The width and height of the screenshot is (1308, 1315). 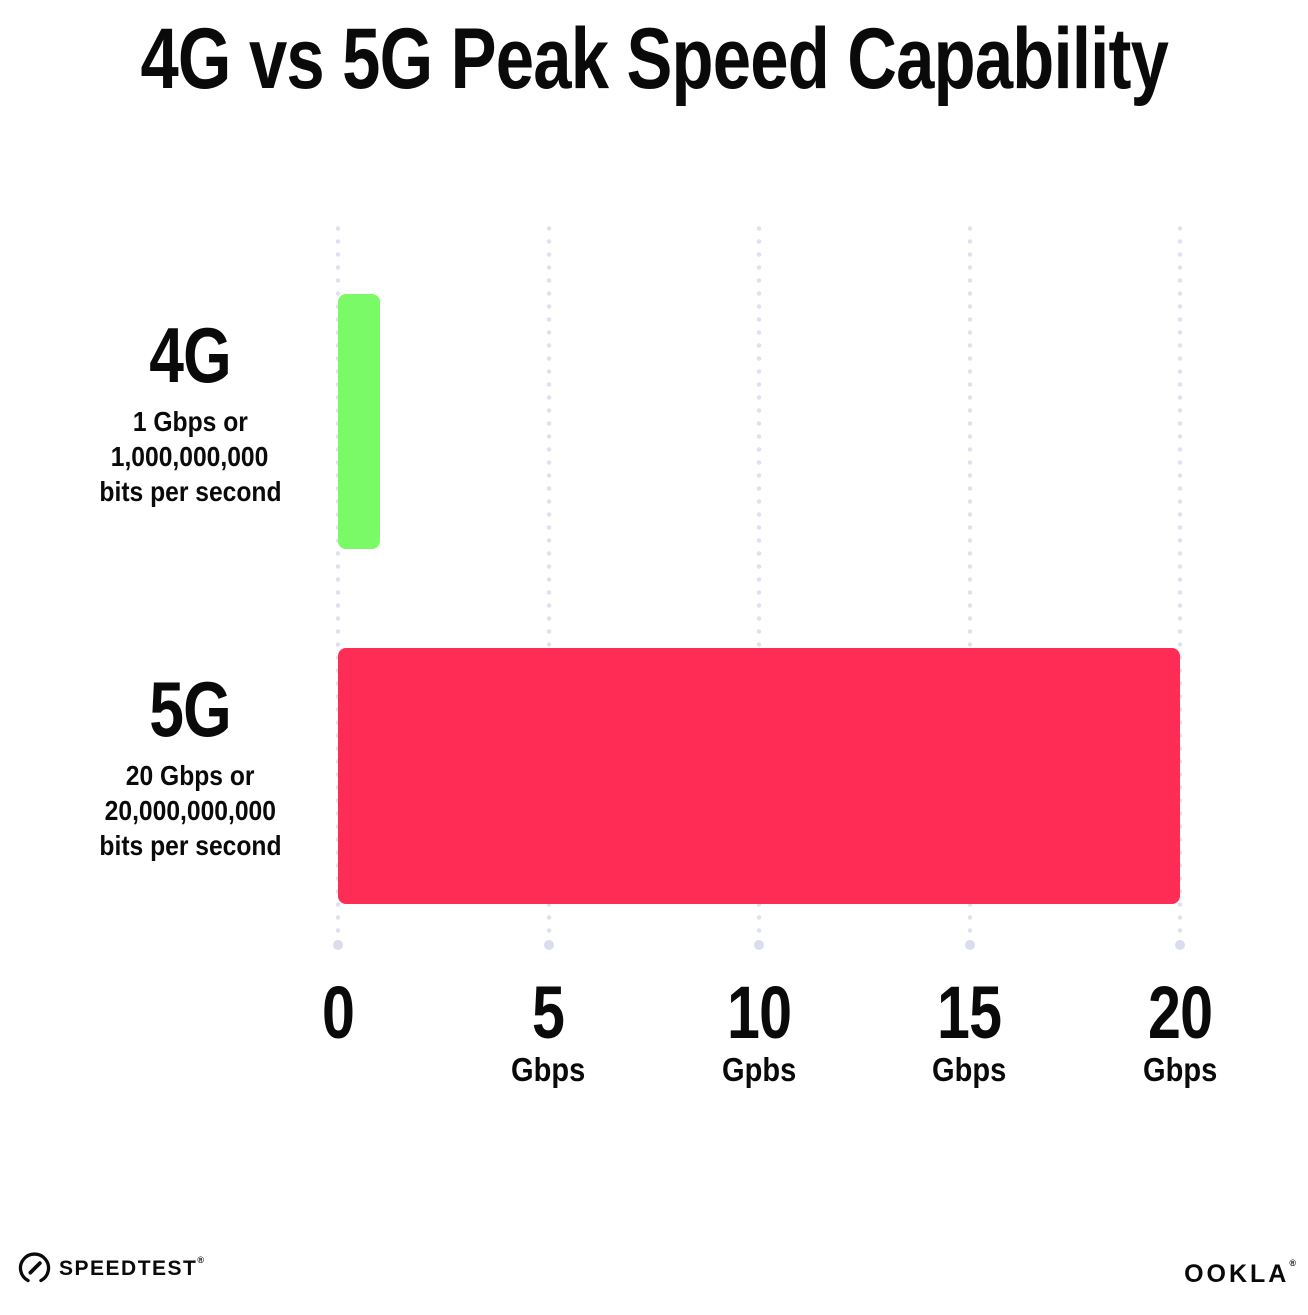 I want to click on speedtest-logo: SPEEDTEST®, so click(x=111, y=1268).